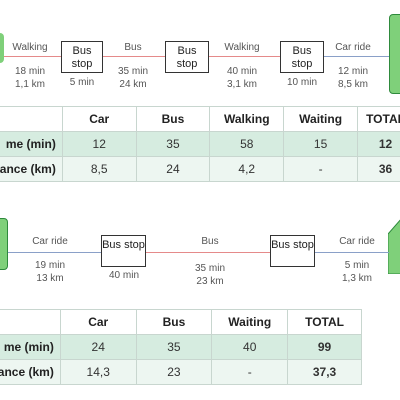  I want to click on route-1-segment-4-mode: Car ride, so click(353, 47).